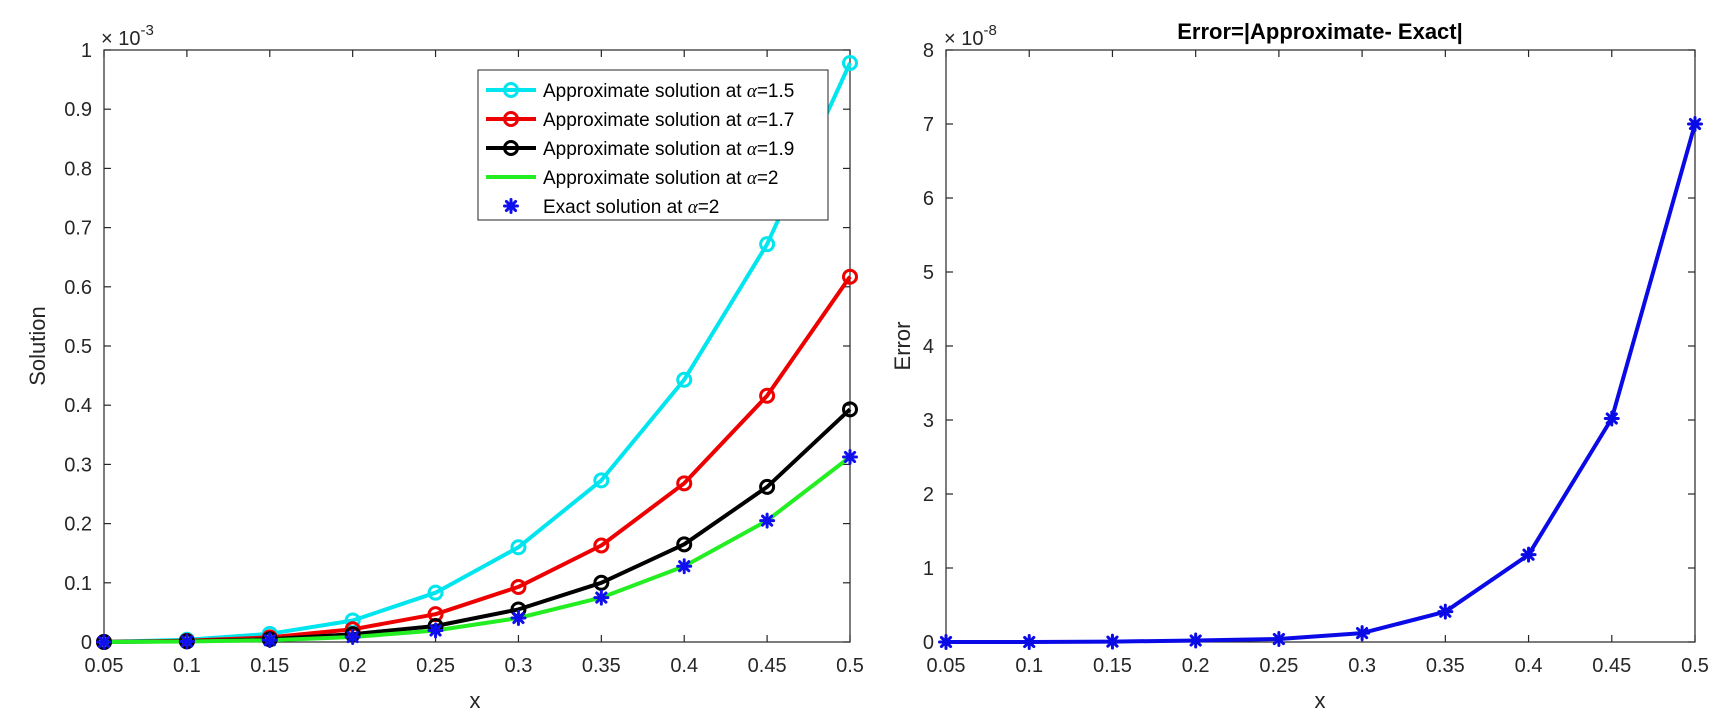 This screenshot has height=728, width=1722. Describe the element at coordinates (946, 666) in the screenshot. I see `error-x-tick-label: 0.05` at that location.